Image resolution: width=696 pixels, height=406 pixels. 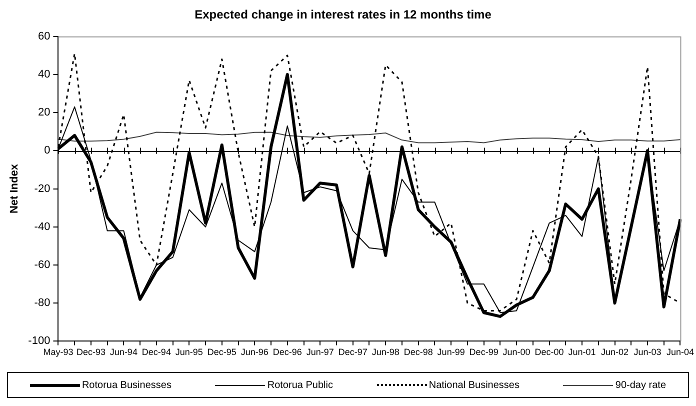 I want to click on x-tick-label: Jun-96, so click(x=254, y=352).